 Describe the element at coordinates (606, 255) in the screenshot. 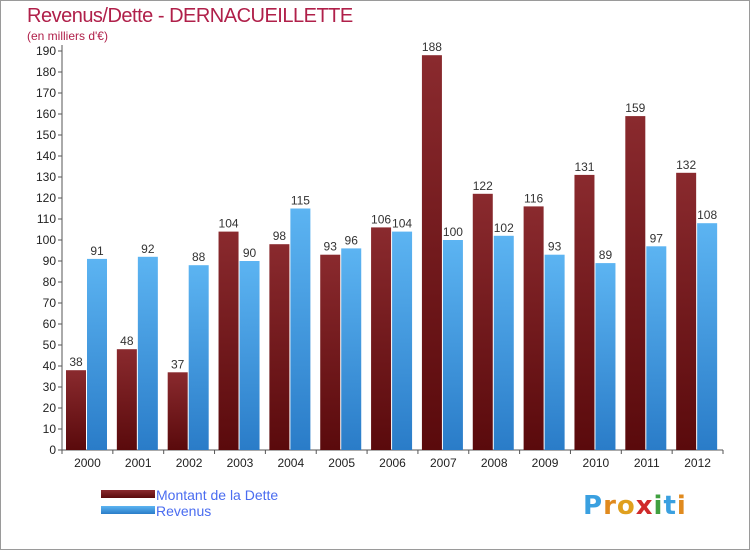

I see `value-label-revenus: 89` at that location.